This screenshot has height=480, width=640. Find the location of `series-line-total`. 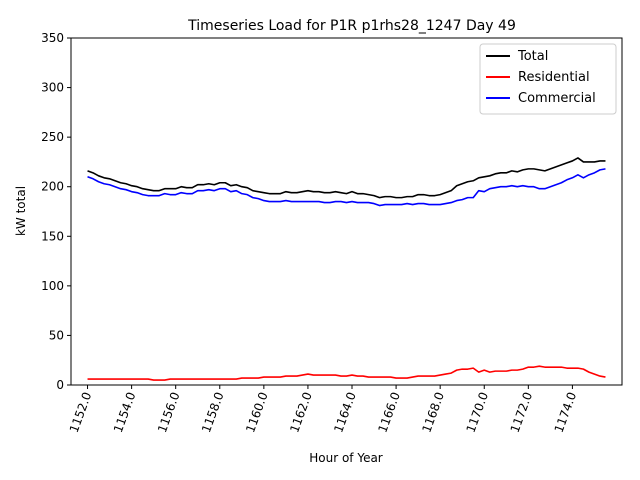

series-line-total is located at coordinates (346, 178).